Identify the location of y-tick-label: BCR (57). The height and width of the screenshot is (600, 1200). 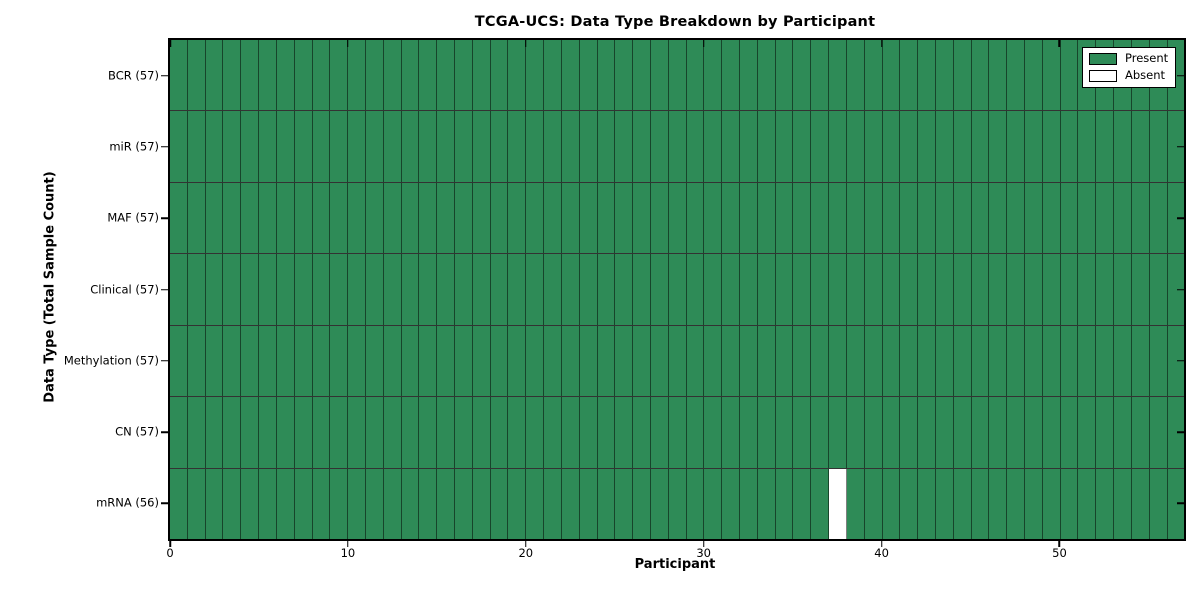
(133, 74).